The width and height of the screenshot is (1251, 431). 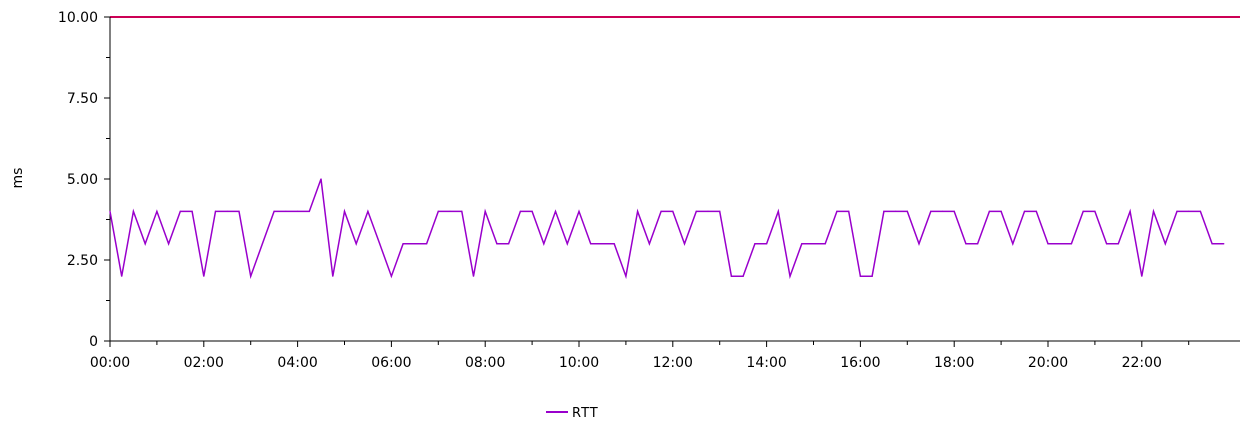 I want to click on x-tick-label: 00:00, so click(x=110, y=363).